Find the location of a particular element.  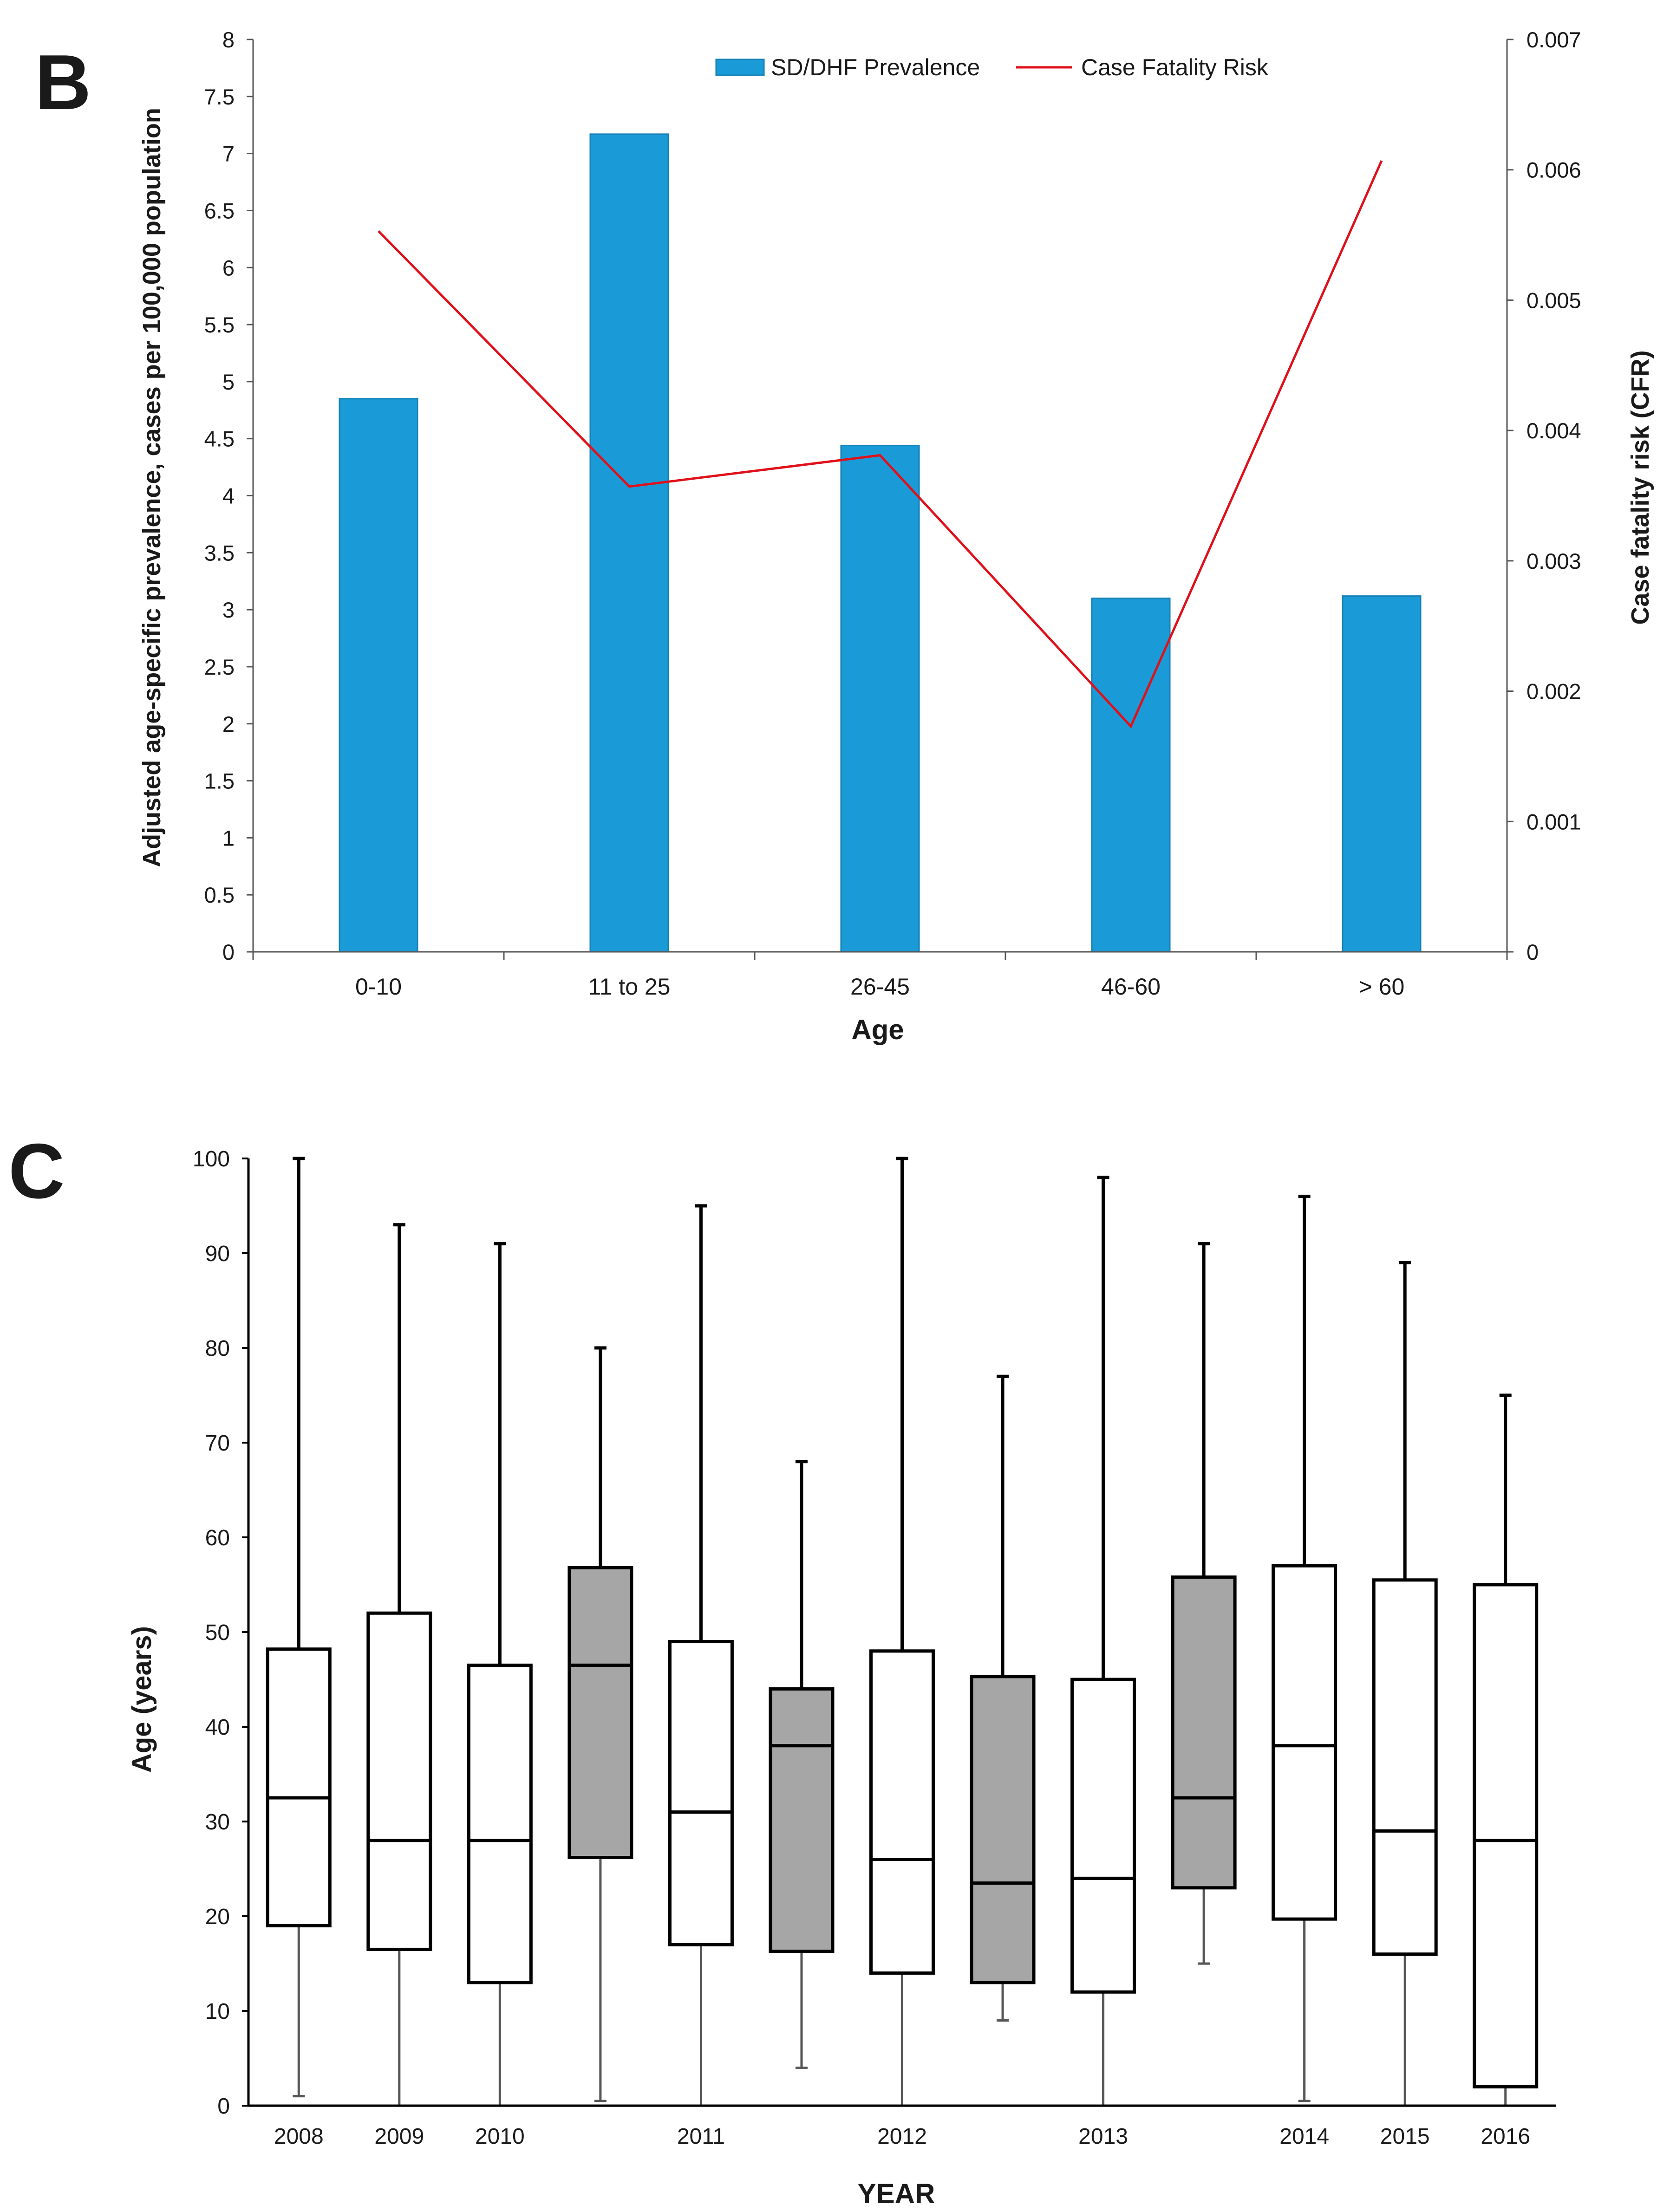

y-tick-label: 60 is located at coordinates (217, 1538).